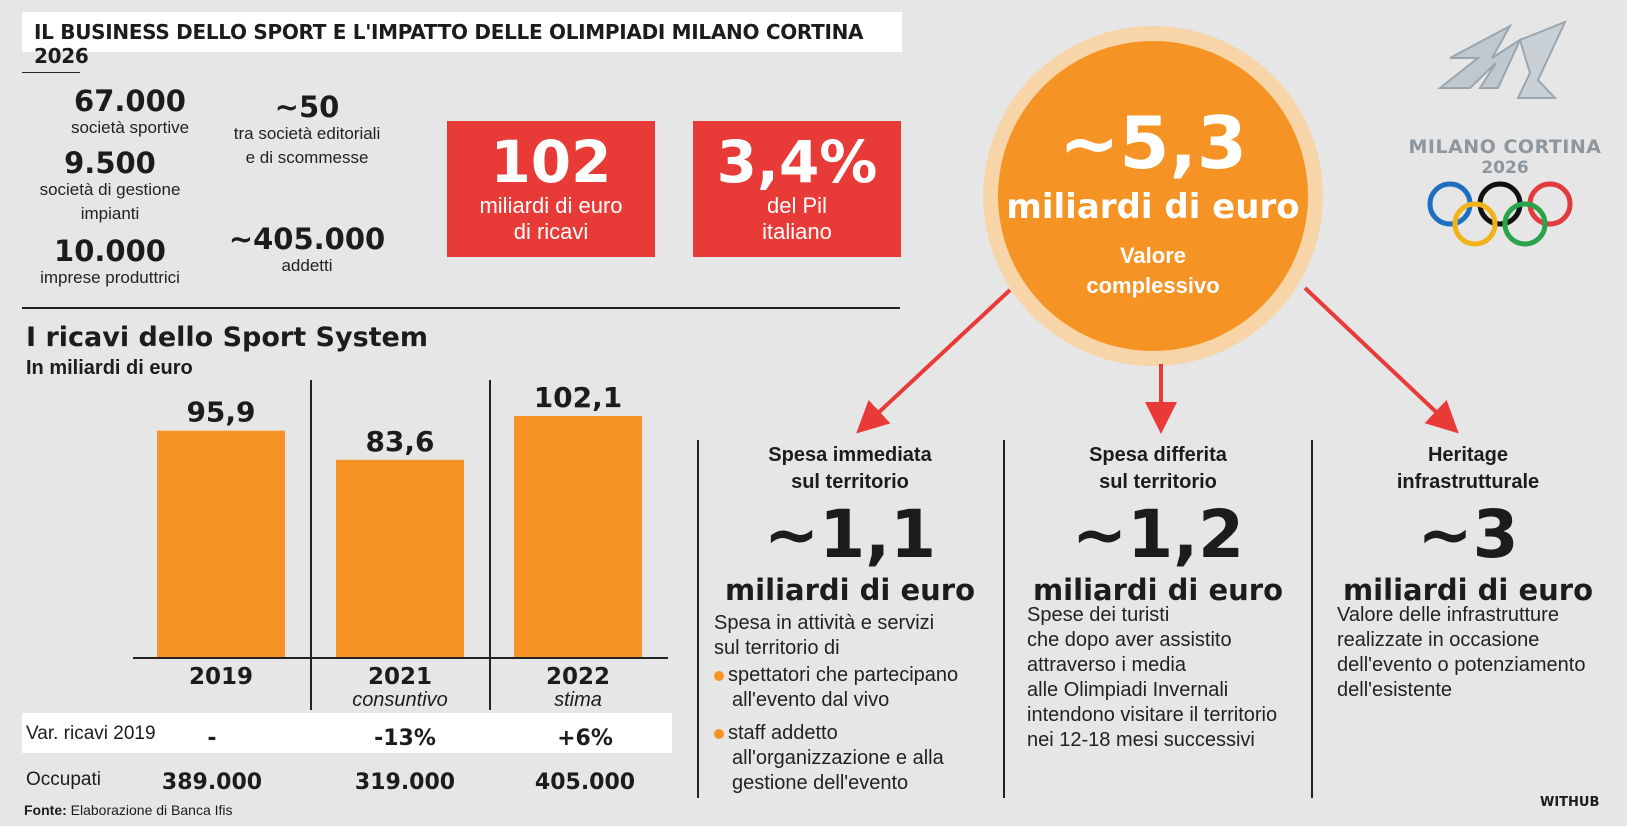  Describe the element at coordinates (551, 189) in the screenshot. I see `red-box-ricavi: 102 miliardi di euro di ricavi` at that location.